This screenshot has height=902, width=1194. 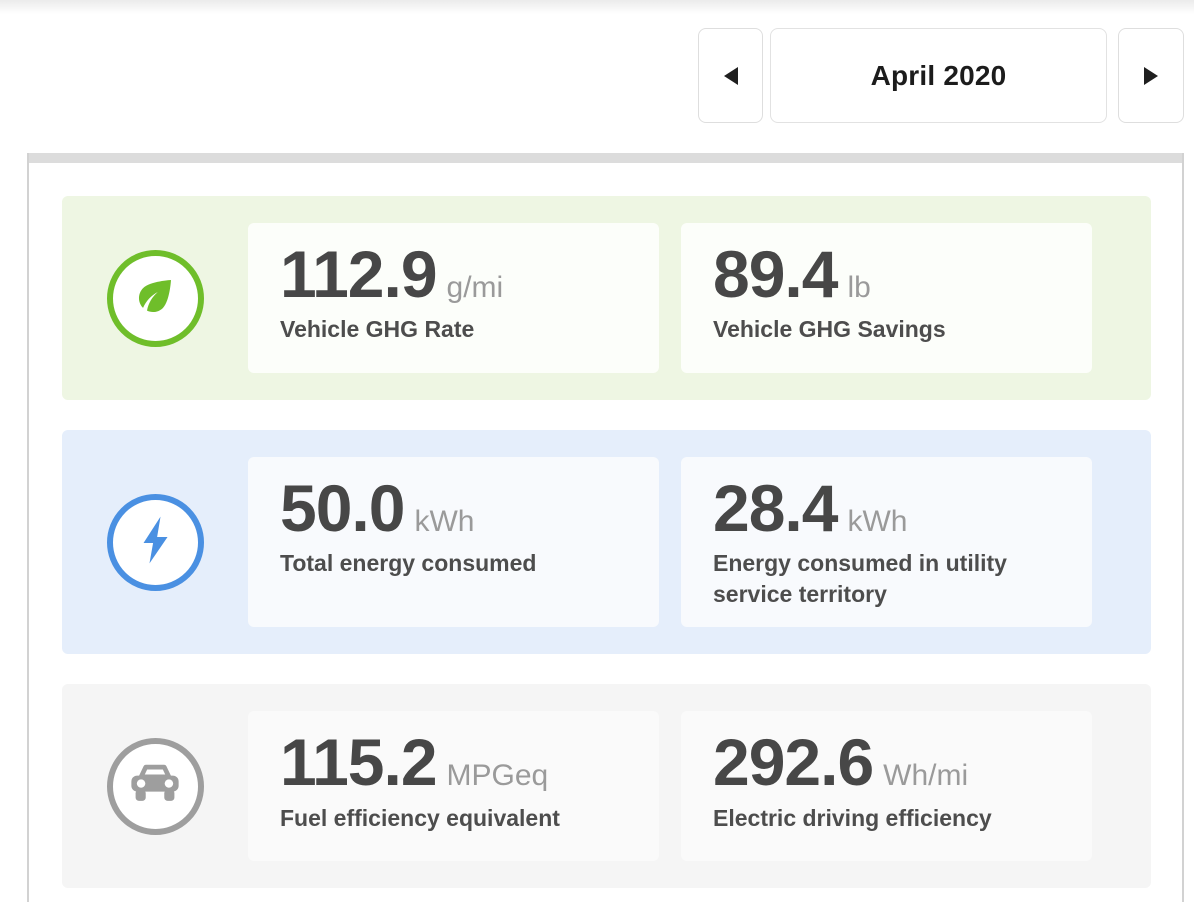 I want to click on metric-unit: MPGeq, so click(x=497, y=776).